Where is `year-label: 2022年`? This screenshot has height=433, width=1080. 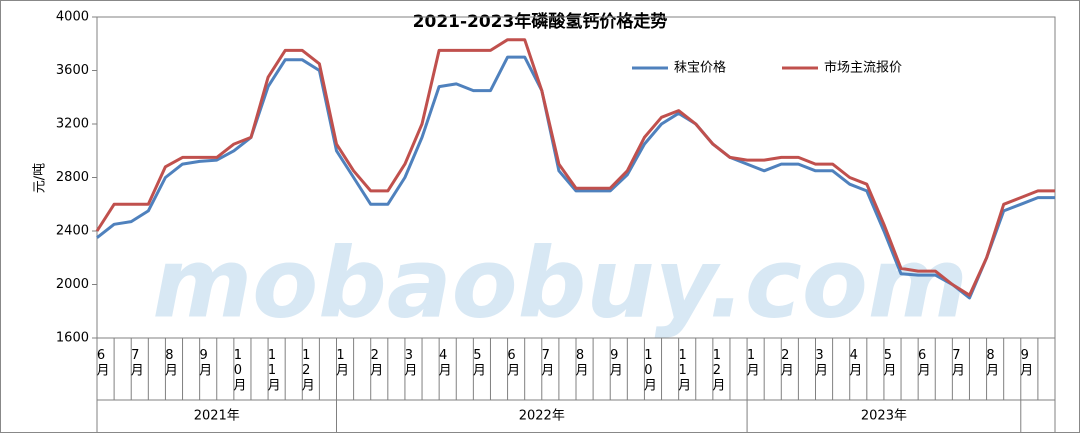 year-label: 2022年 is located at coordinates (542, 416).